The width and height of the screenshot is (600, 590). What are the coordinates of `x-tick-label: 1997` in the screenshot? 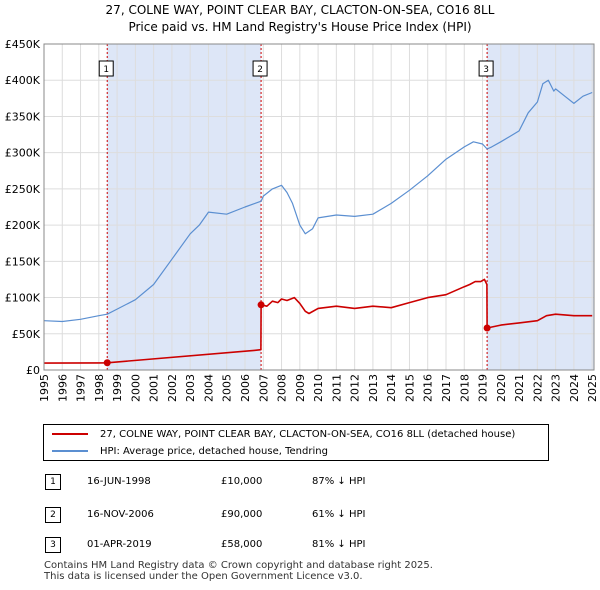 It's located at (81, 388).